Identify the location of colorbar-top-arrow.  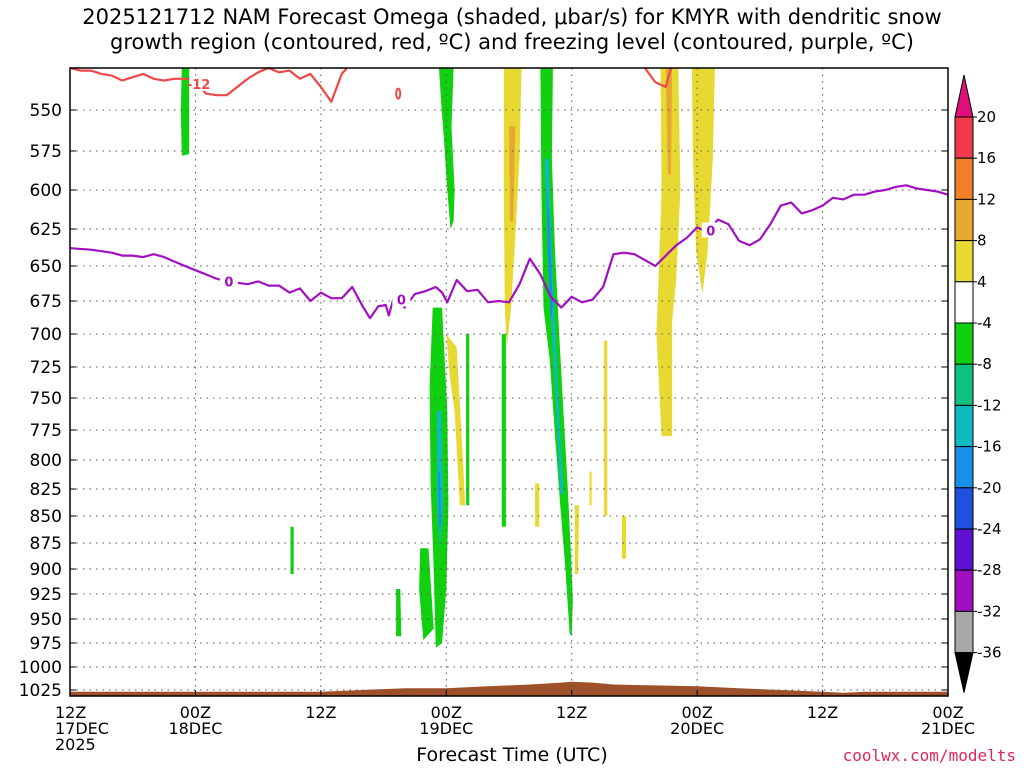
(964, 96).